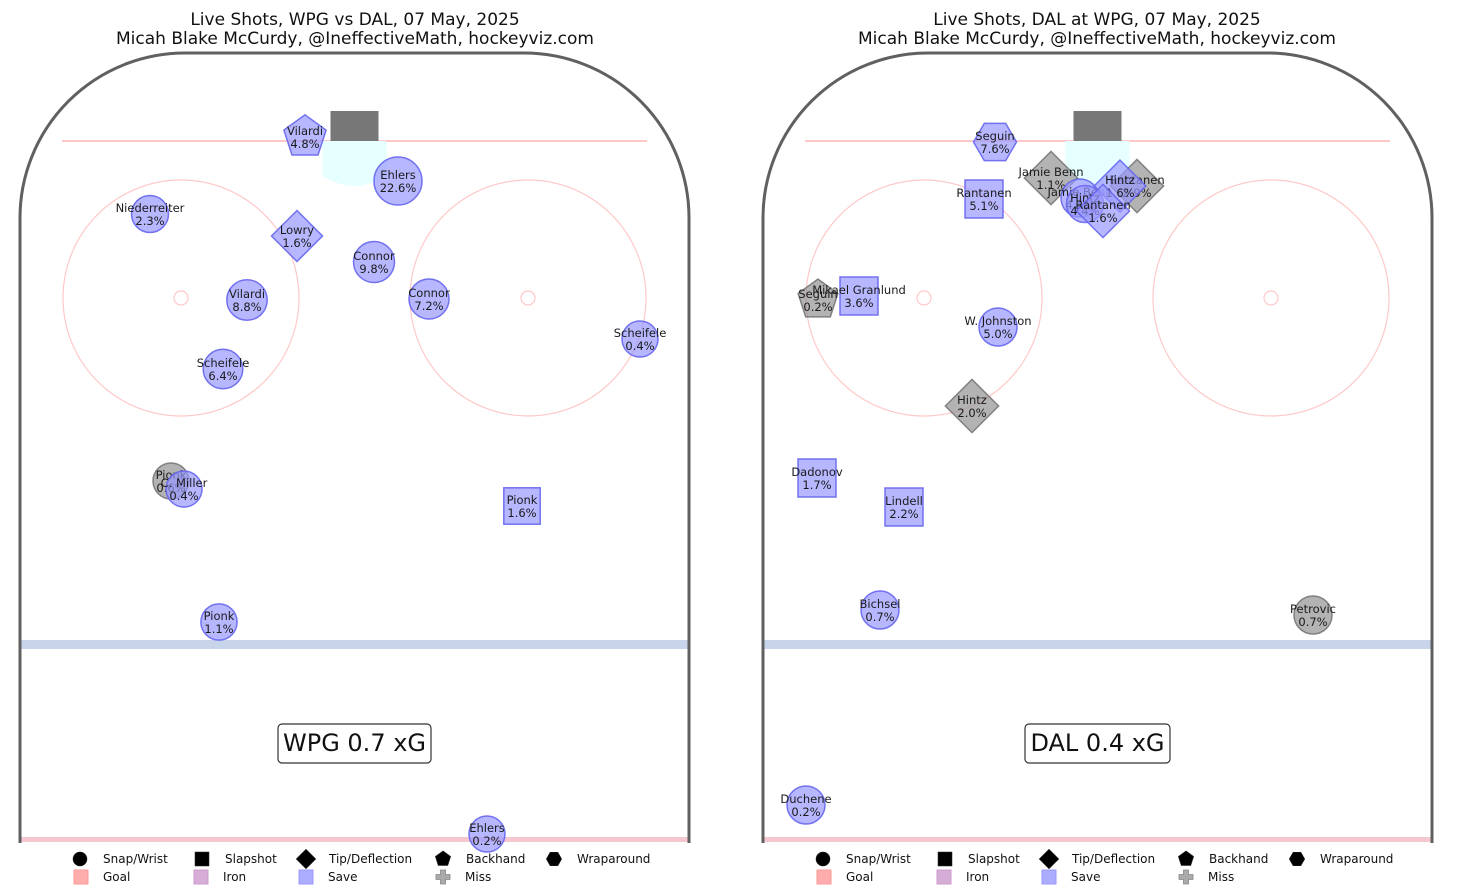  I want to click on legend-shape-label: Wraparound, so click(613, 859).